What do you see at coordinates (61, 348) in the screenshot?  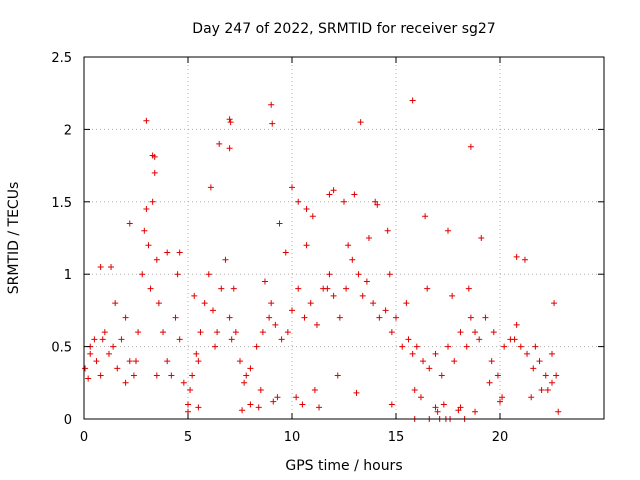 I see `y-tick-label: 0.5` at bounding box center [61, 348].